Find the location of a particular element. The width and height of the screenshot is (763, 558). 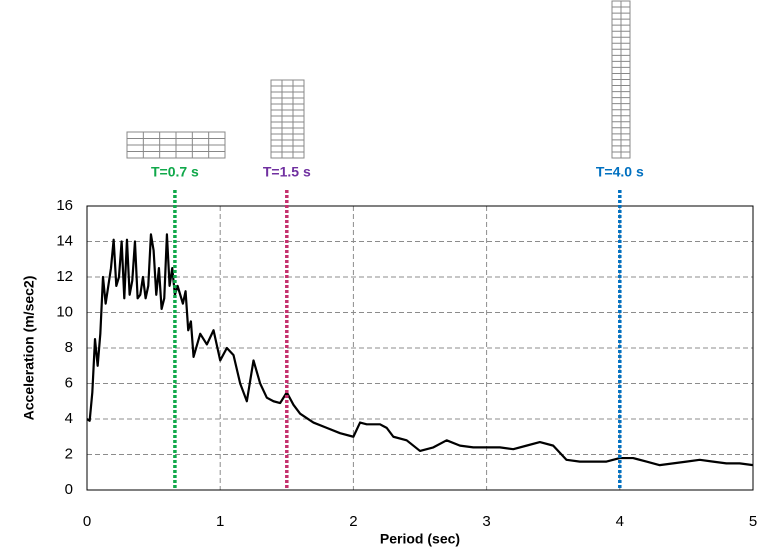

marker-label: T=4.0 s is located at coordinates (620, 172).